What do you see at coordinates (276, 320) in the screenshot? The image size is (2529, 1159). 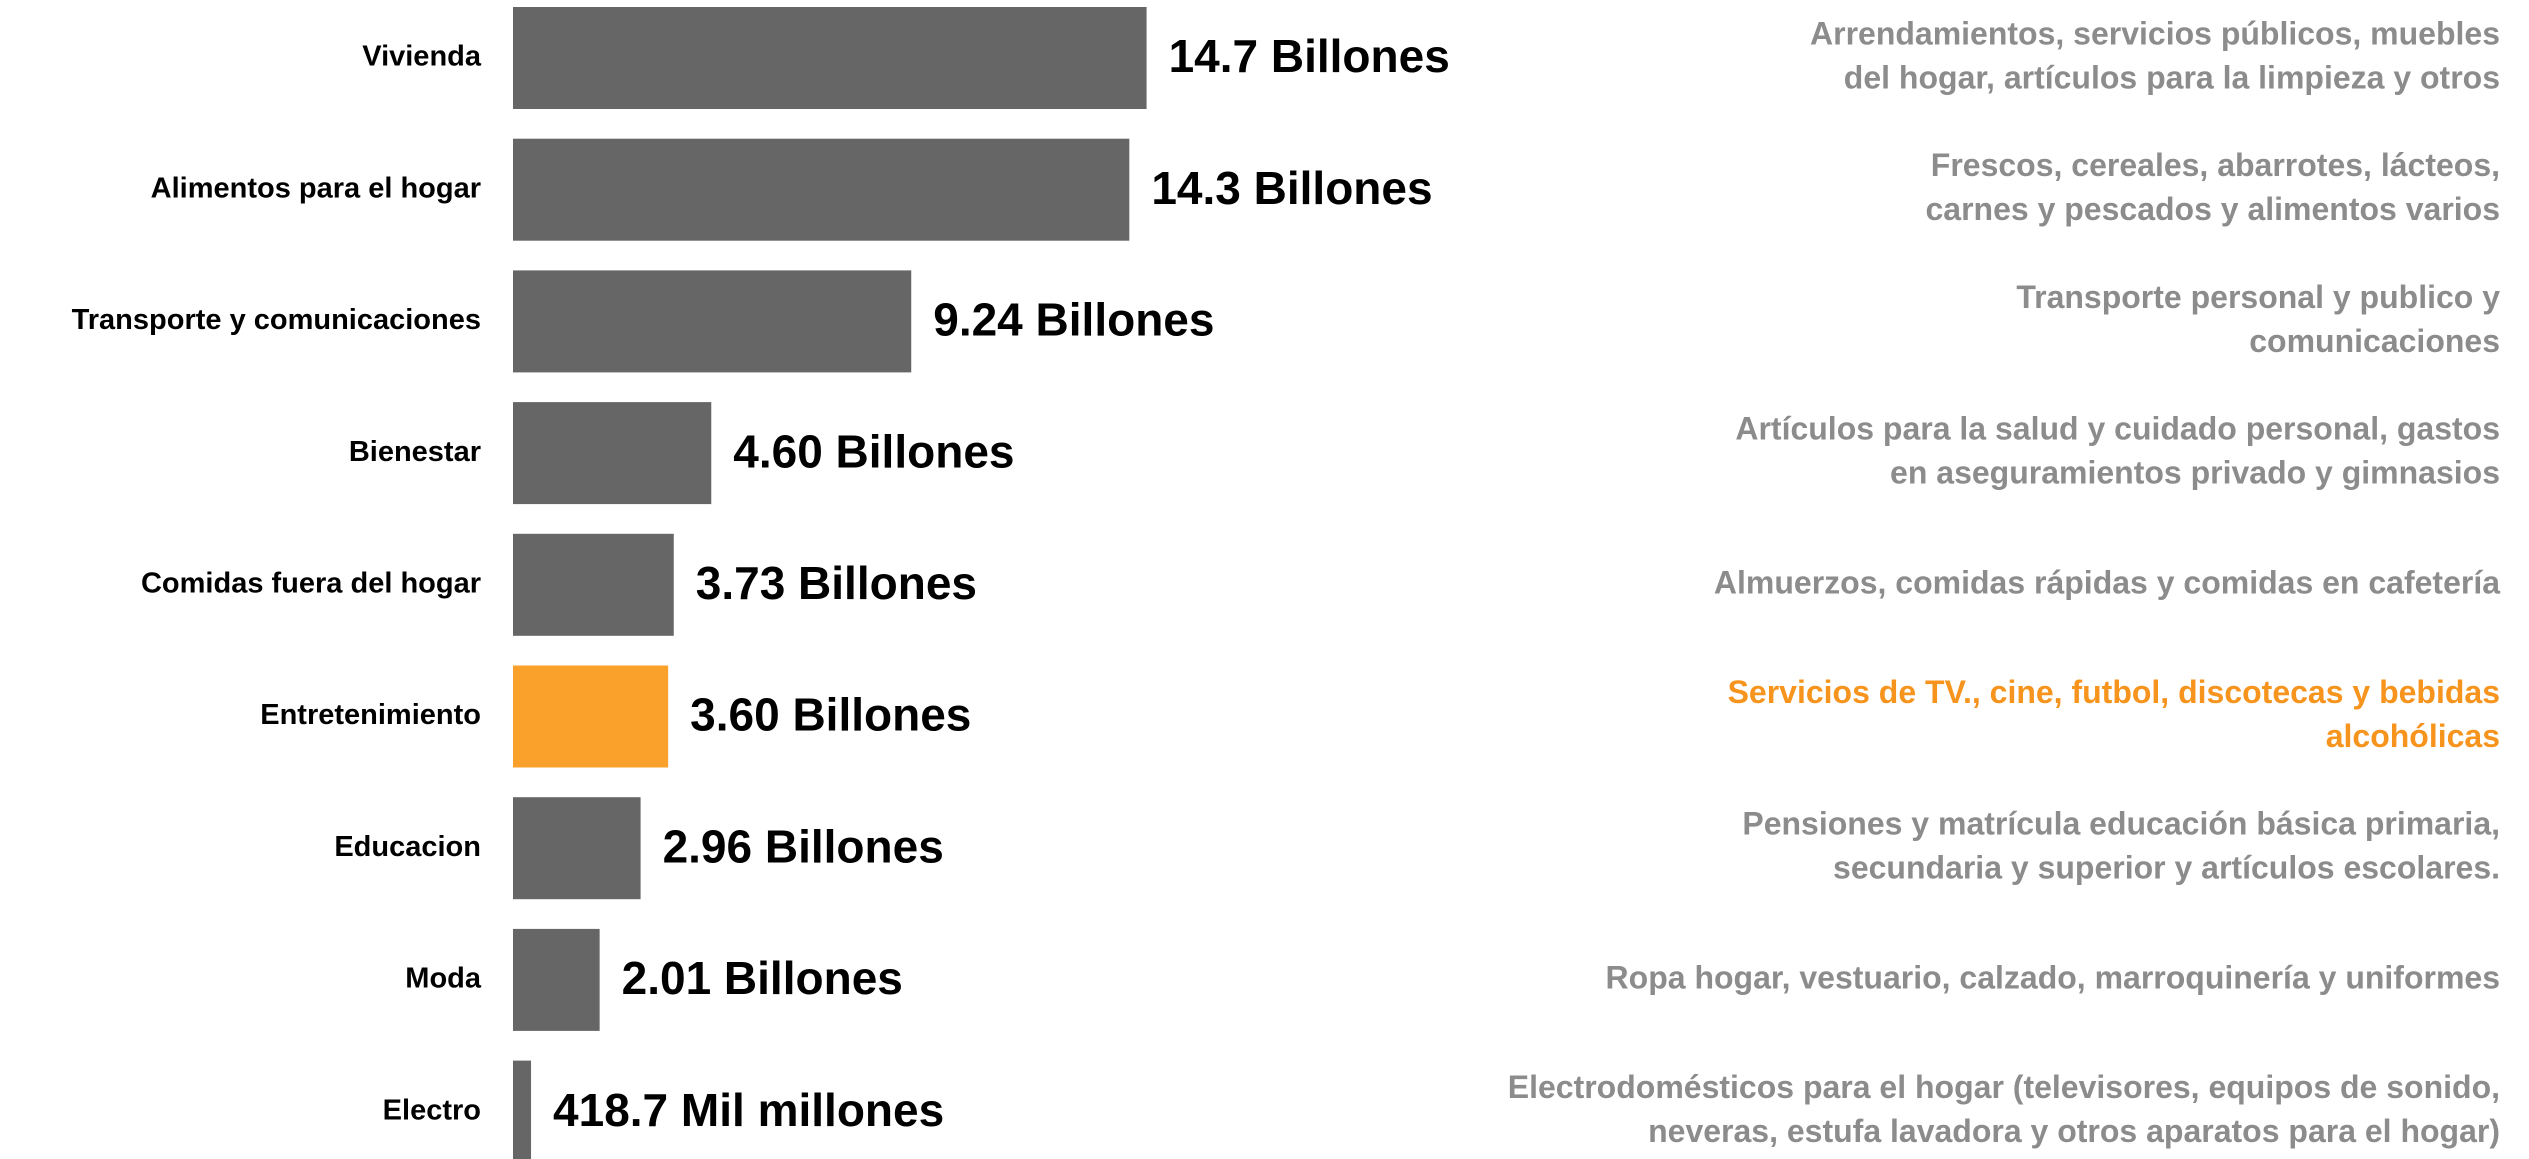 I see `category-label: Transporte y comunicaciones` at bounding box center [276, 320].